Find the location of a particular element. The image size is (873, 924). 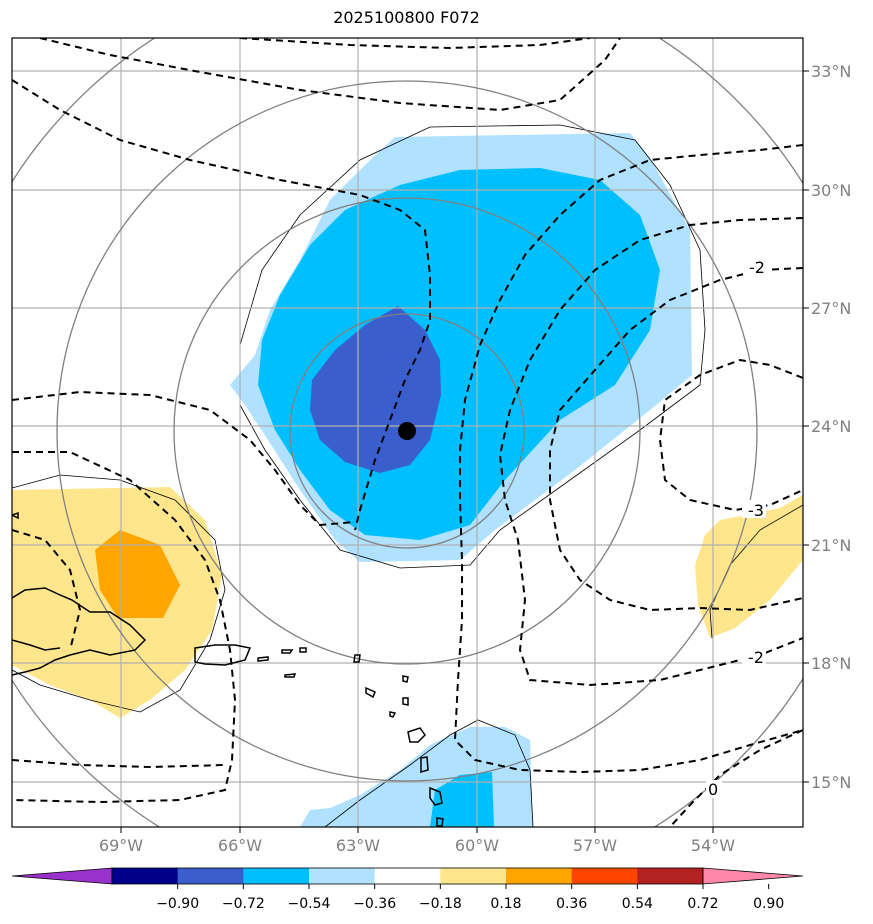

contour-label-group: -2 -3 -2 0 is located at coordinates (736, 528).